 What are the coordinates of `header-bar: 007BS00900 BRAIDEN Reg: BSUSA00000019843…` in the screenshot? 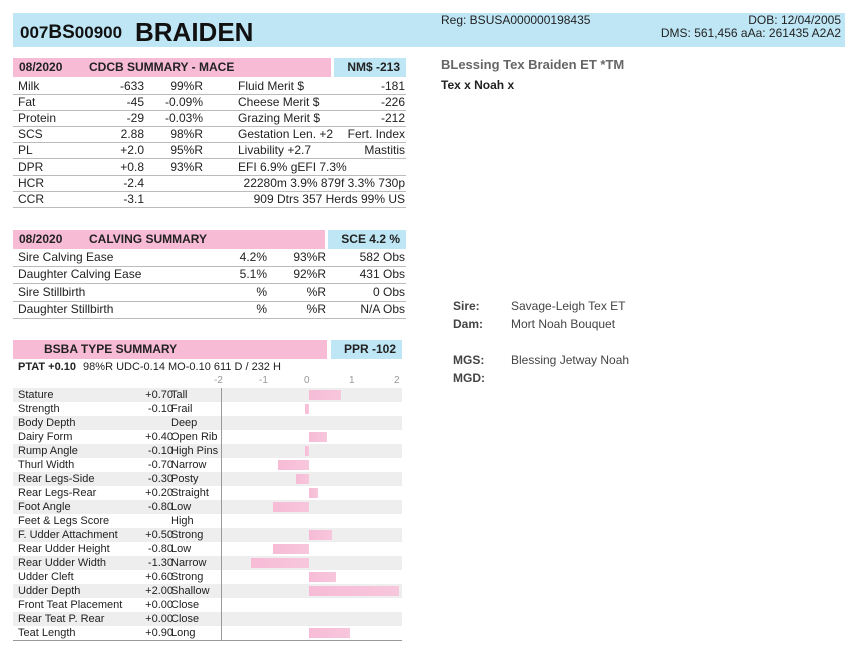 It's located at (429, 30).